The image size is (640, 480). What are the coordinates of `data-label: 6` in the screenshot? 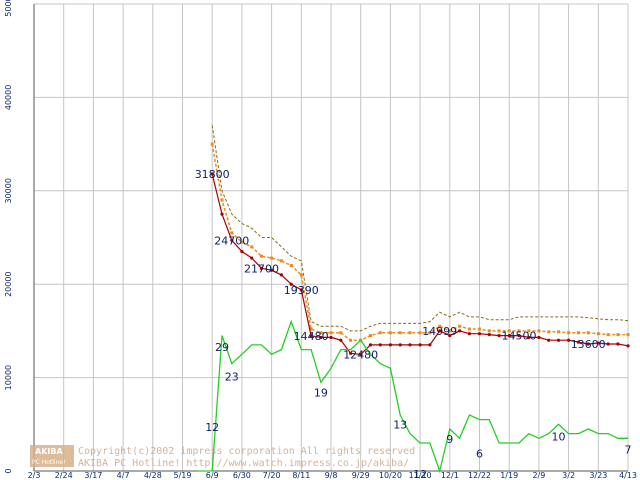 It's located at (479, 453).